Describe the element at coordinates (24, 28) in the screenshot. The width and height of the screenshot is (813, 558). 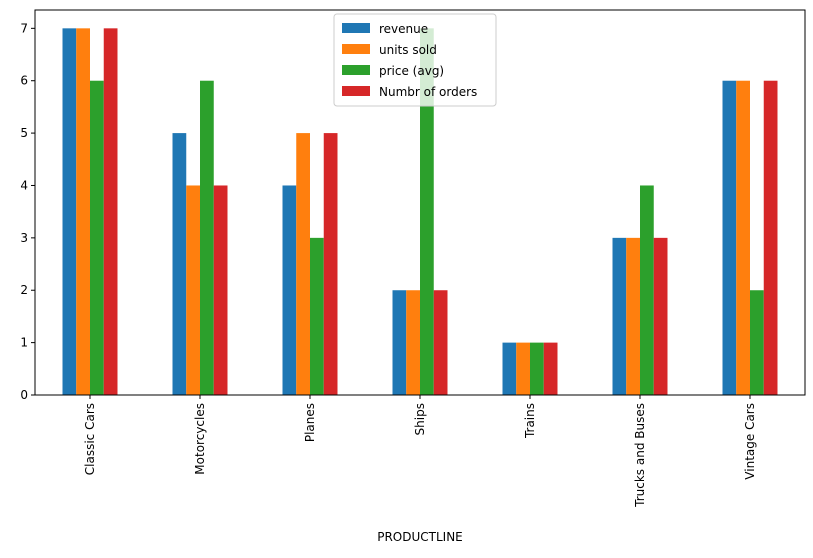
I see `y-tick-label: 7` at that location.